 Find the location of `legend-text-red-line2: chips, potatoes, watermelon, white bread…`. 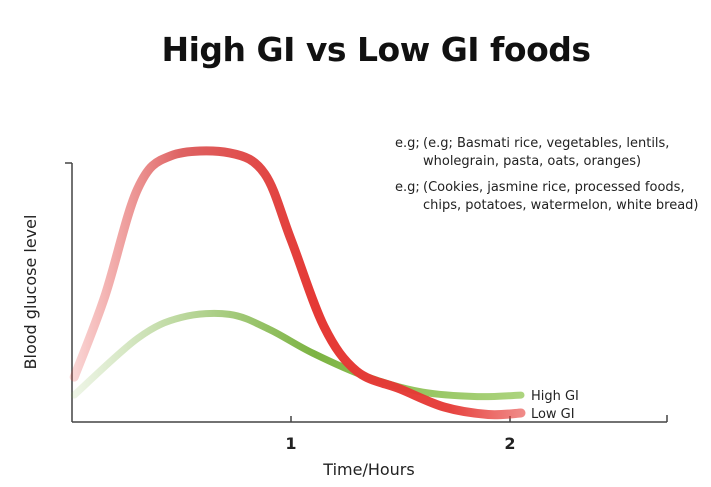

legend-text-red-line2: chips, potatoes, watermelon, white bread… is located at coordinates (561, 205).